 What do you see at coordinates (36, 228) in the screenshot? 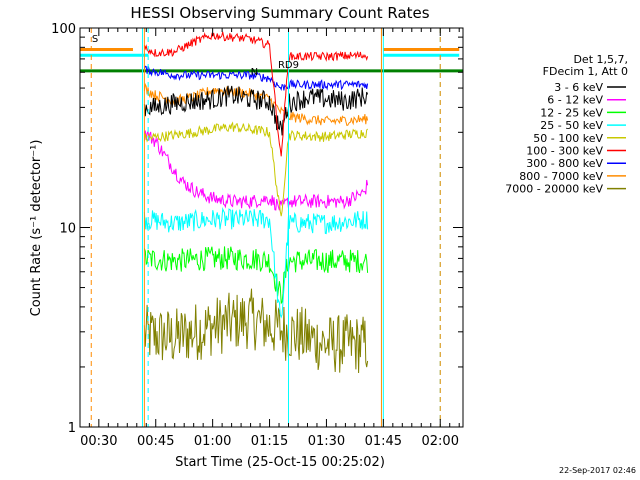
I see `y-axis-label: Count Rate (s⁻¹ detector⁻¹)` at bounding box center [36, 228].